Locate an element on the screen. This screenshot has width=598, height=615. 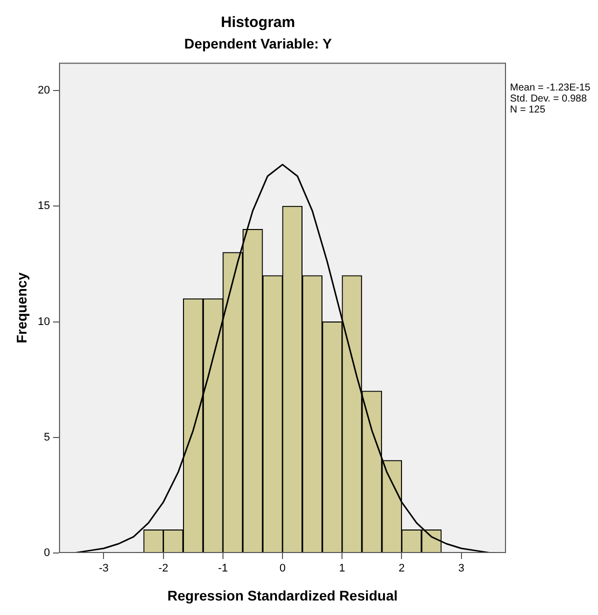
x-tick-label: -3 is located at coordinates (103, 568).